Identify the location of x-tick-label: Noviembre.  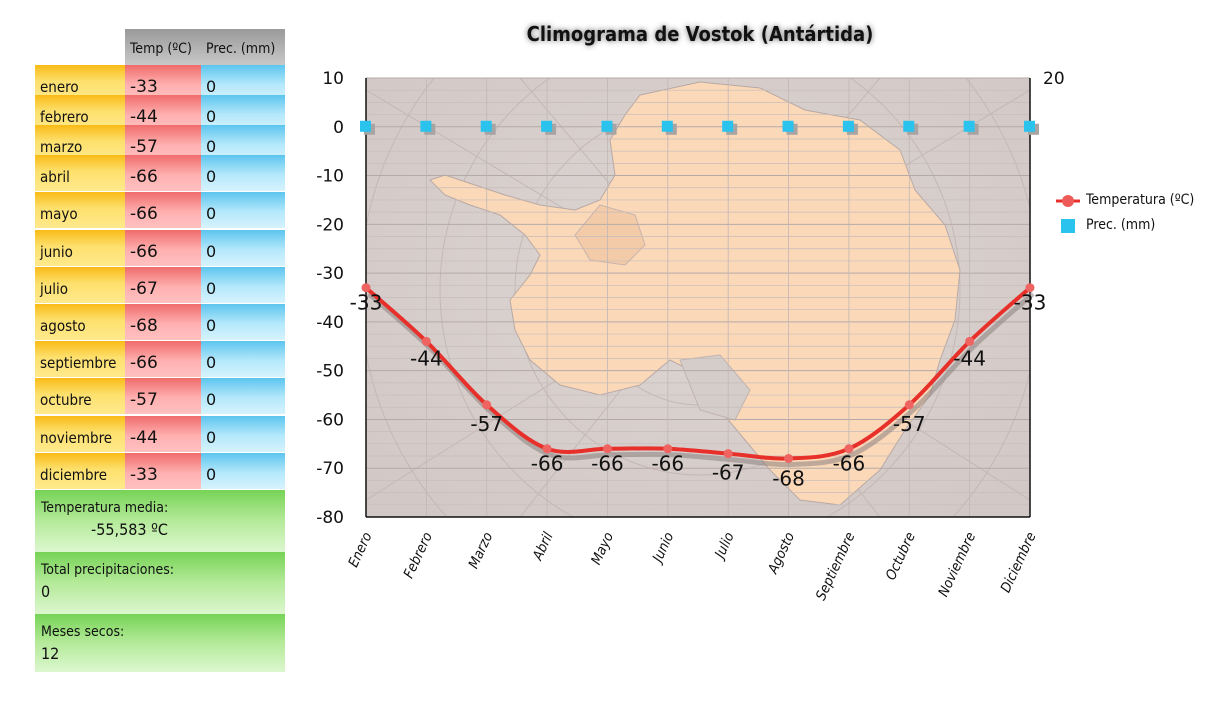
(958, 565).